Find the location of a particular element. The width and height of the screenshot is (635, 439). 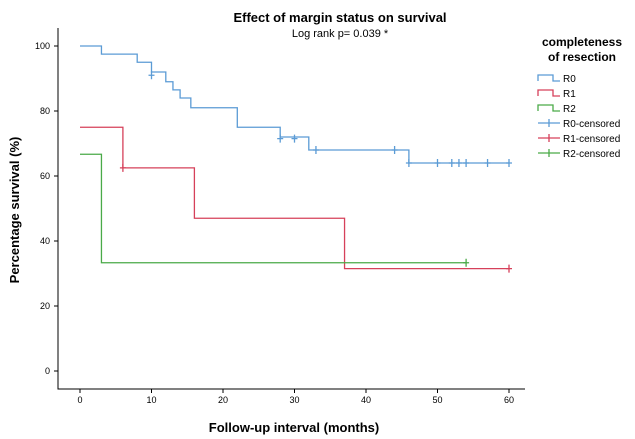

y-tick-label: 60 is located at coordinates (45, 176).